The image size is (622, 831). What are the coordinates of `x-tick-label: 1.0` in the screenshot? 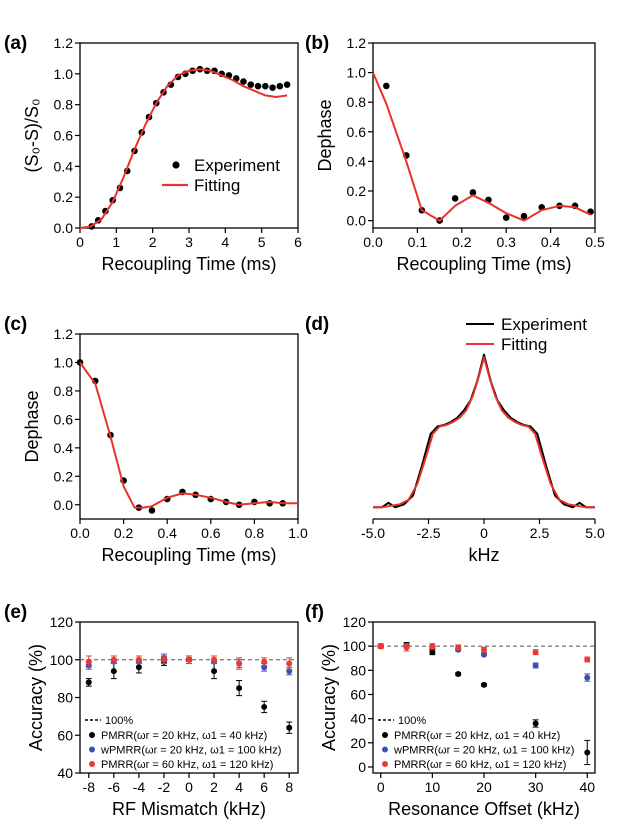 It's located at (298, 533).